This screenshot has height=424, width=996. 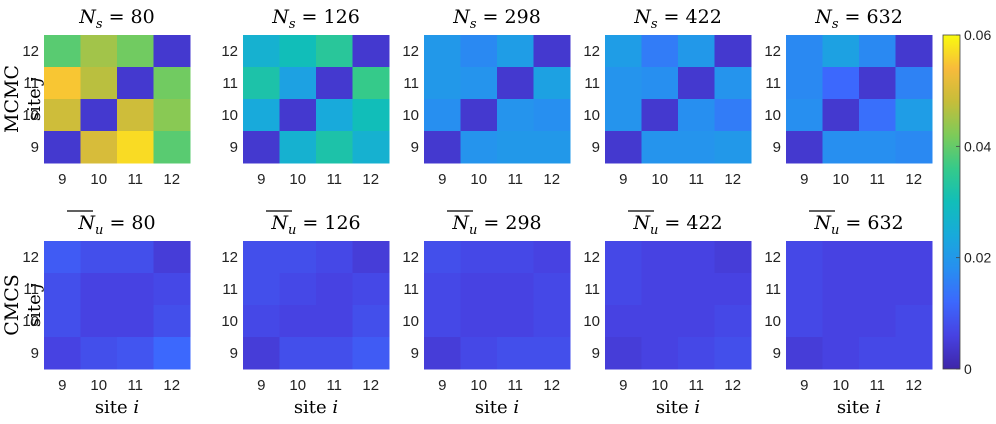 What do you see at coordinates (315, 19) in the screenshot?
I see `panel-title: Ns = 126` at bounding box center [315, 19].